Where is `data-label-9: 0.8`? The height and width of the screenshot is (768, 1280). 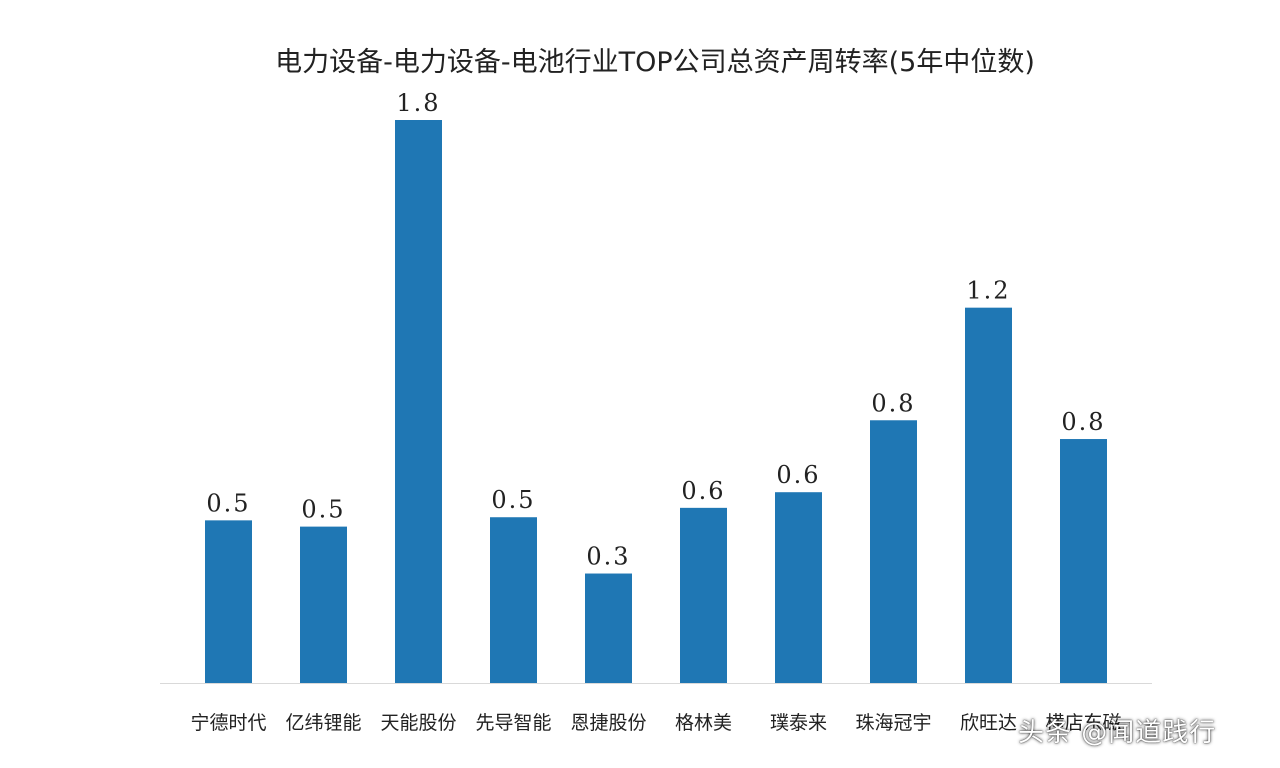
data-label-9: 0.8 is located at coordinates (1083, 422).